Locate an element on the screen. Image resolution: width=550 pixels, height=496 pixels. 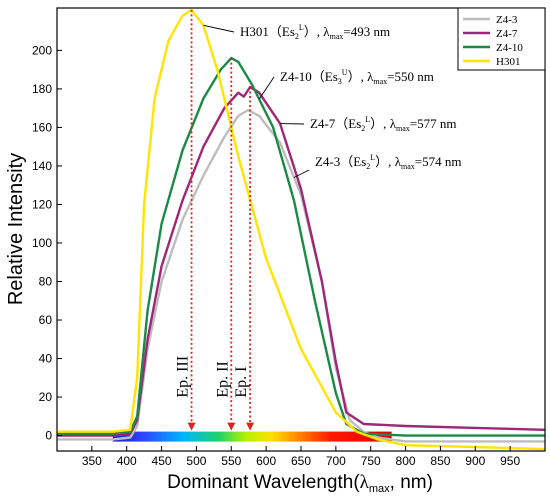
emission-point-label: Ep. III is located at coordinates (183, 377).